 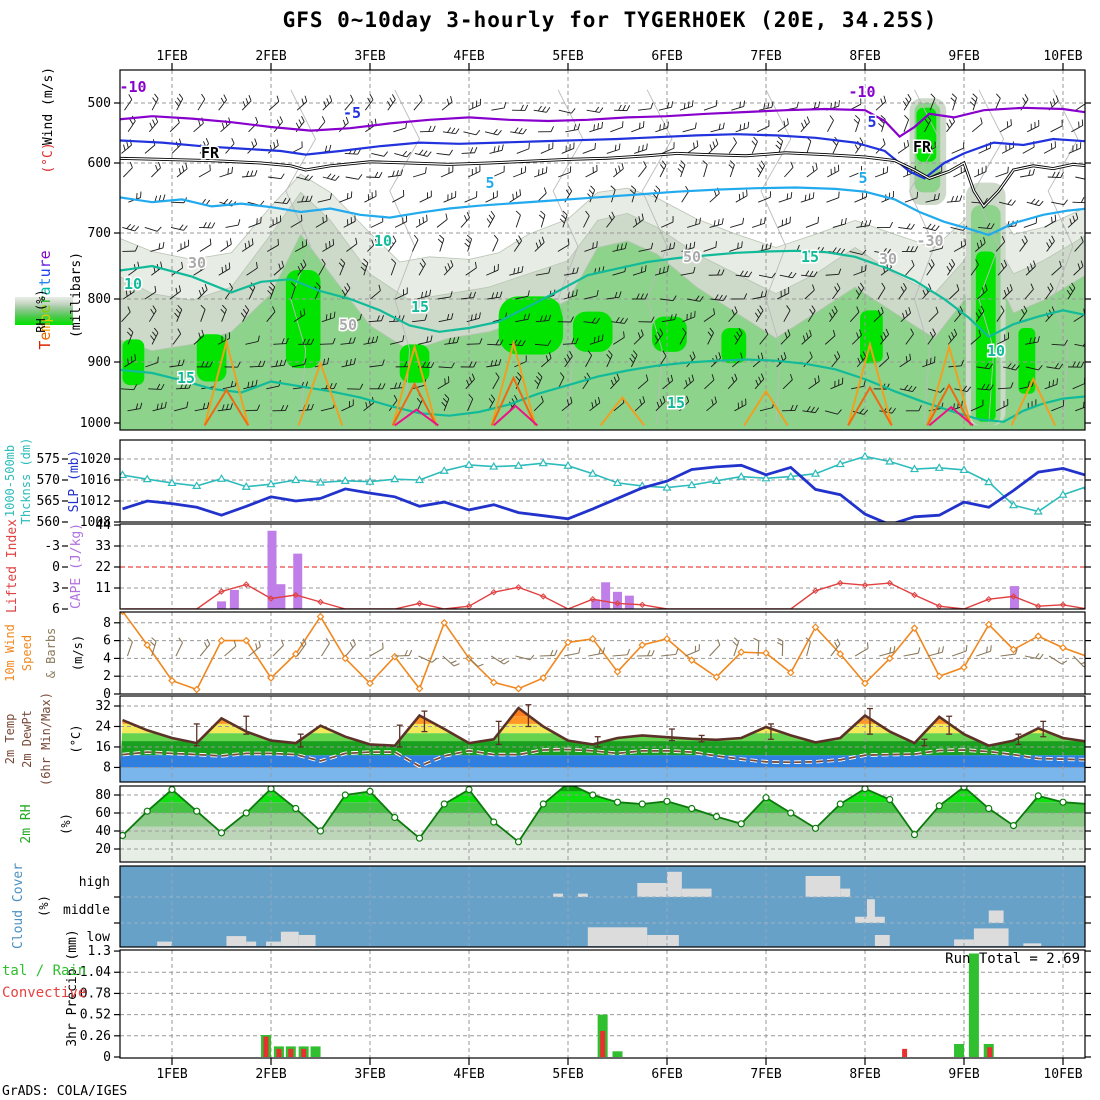 I want to click on panel-2m-rh, so click(x=602, y=824).